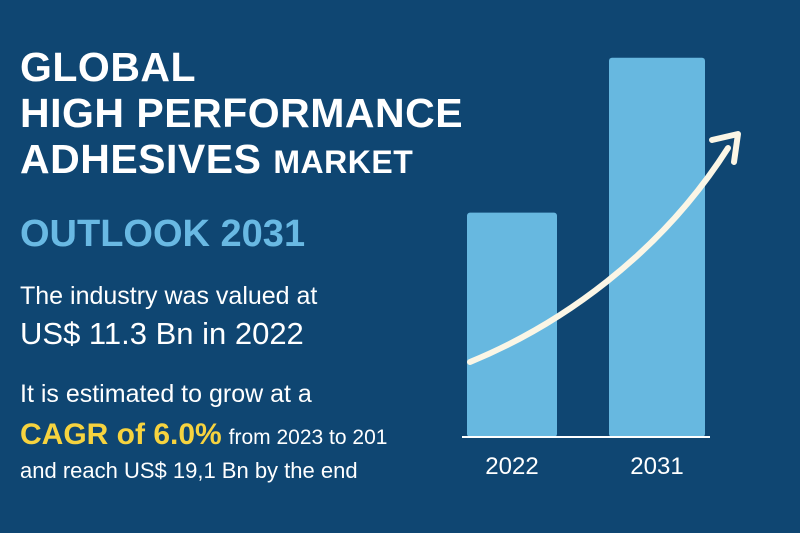  What do you see at coordinates (511, 466) in the screenshot?
I see `x-tick-label-2022: 2022` at bounding box center [511, 466].